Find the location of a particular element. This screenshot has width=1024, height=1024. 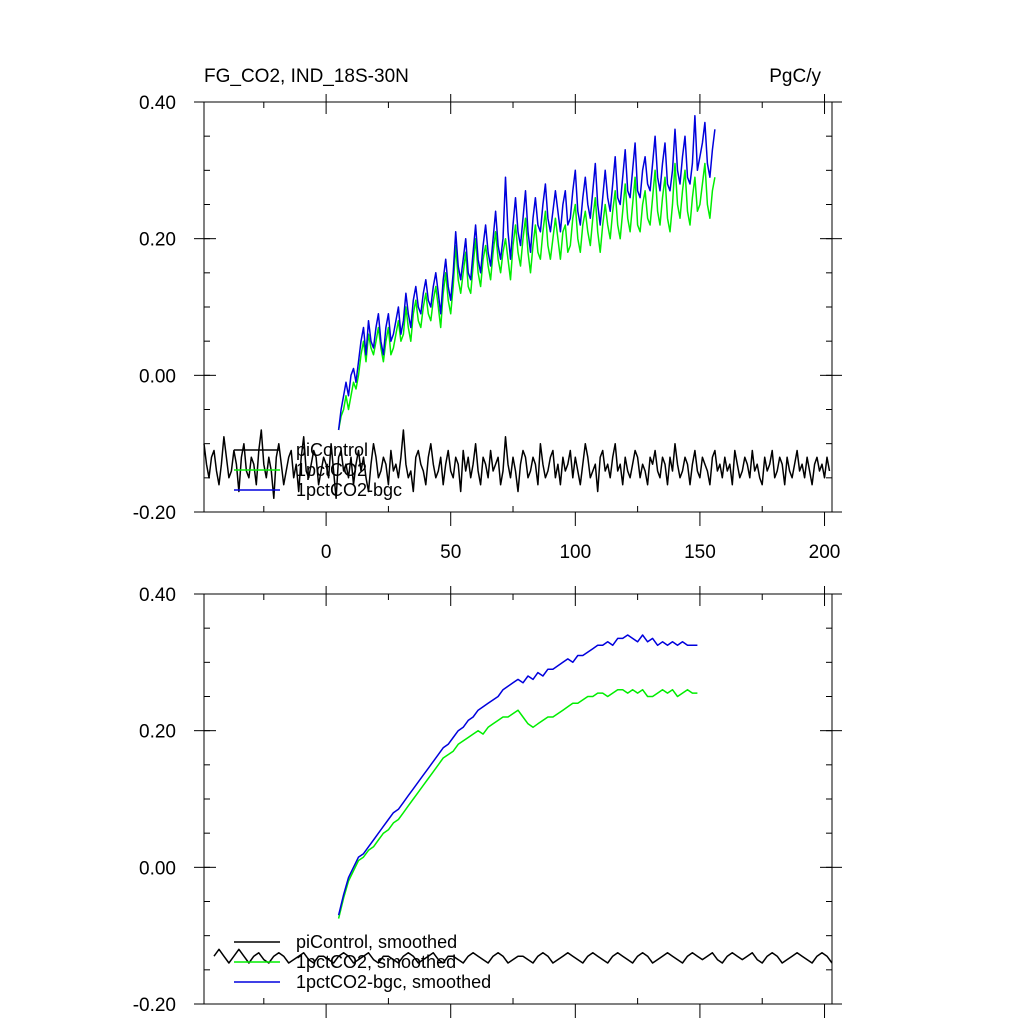

chart-title: FG_CO2, IND_18S-30N is located at coordinates (306, 76).